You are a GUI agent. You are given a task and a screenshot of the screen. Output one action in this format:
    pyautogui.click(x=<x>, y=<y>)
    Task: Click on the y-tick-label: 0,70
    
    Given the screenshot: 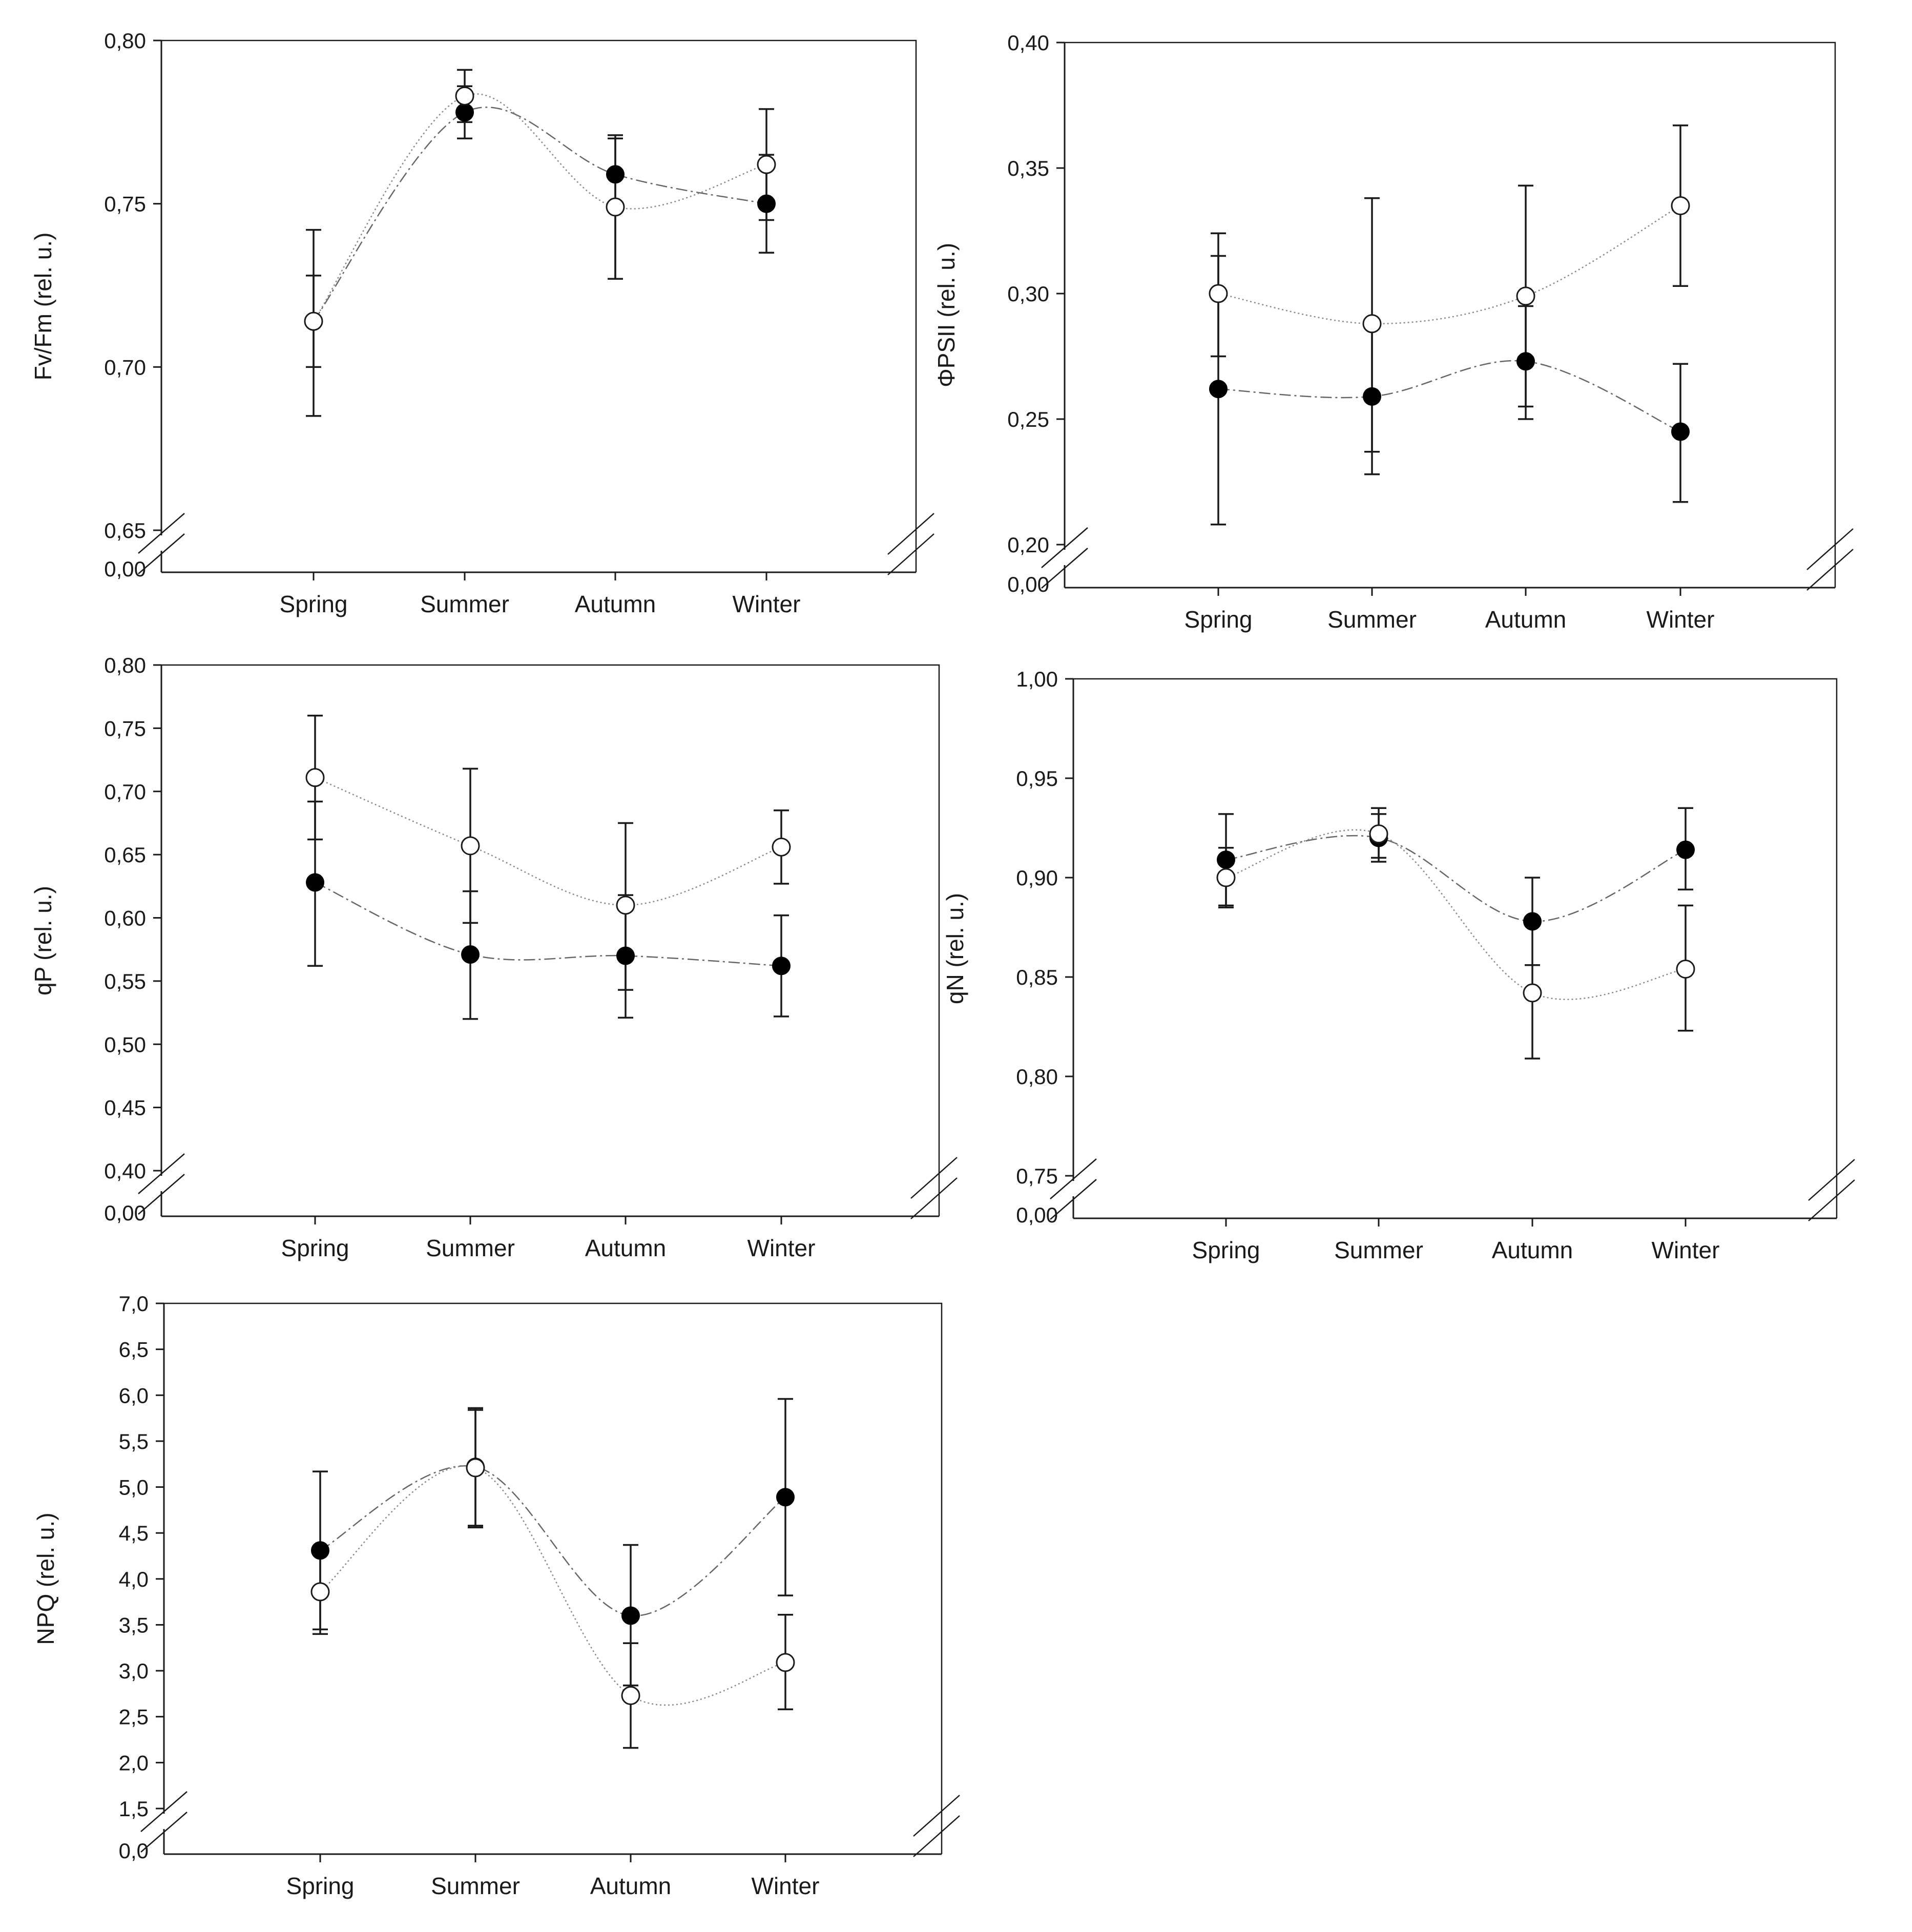 What is the action you would take?
    pyautogui.click(x=125, y=367)
    